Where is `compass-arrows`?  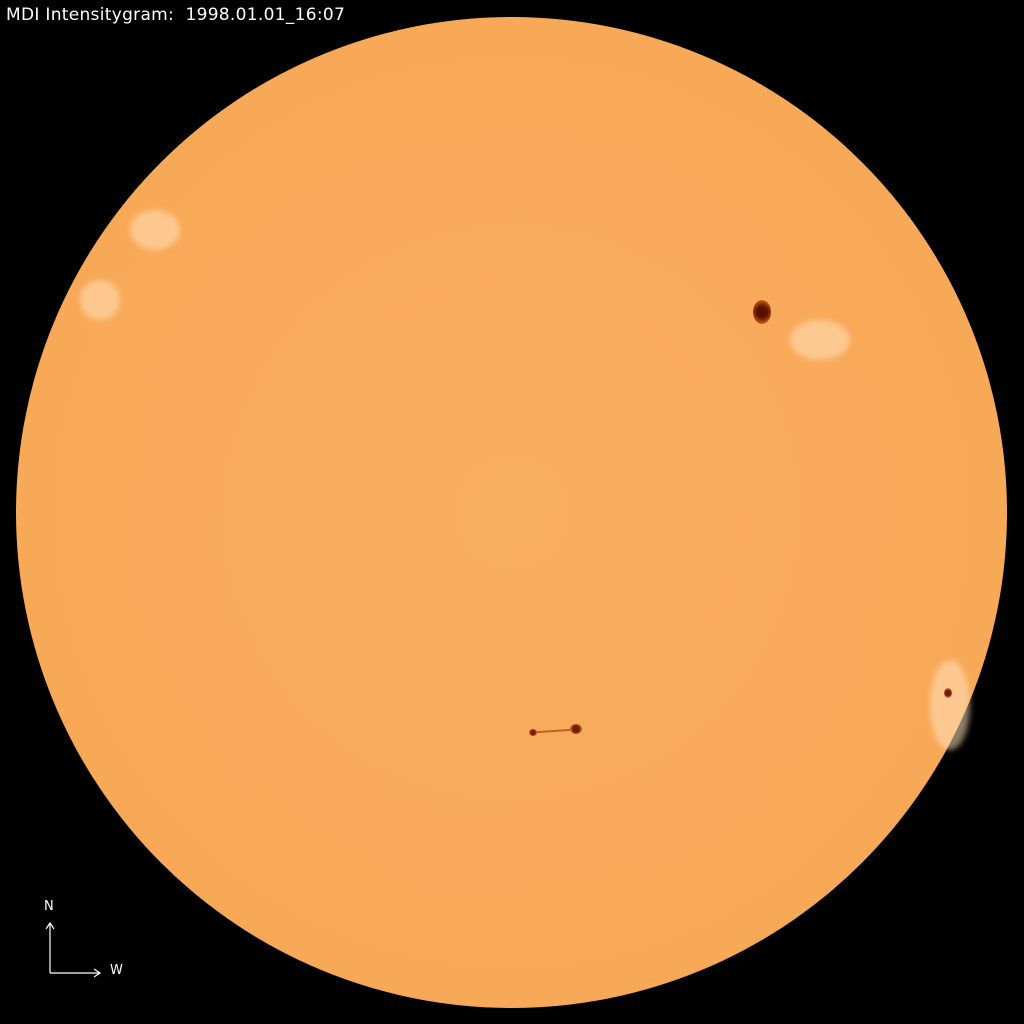 compass-arrows is located at coordinates (73, 949).